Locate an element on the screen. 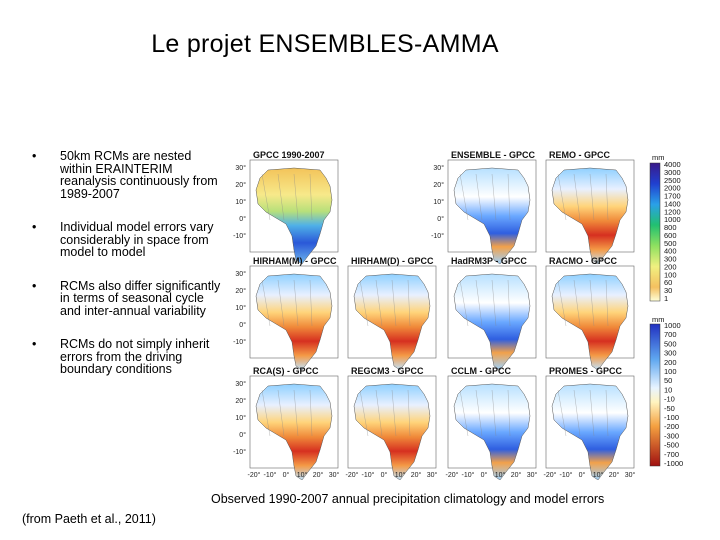 The width and height of the screenshot is (720, 540). colorbar-top-scale is located at coordinates (655, 232).